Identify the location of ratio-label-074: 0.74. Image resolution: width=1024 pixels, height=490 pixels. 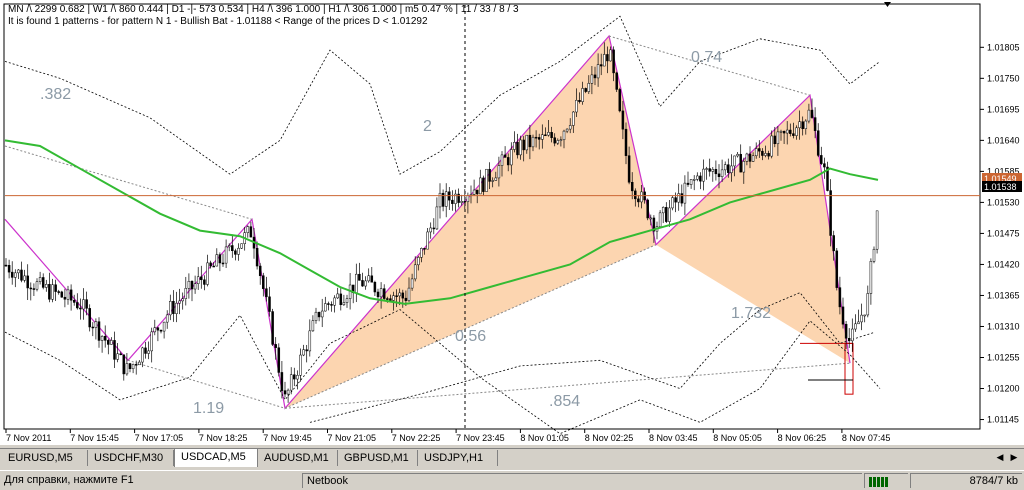
(706, 57).